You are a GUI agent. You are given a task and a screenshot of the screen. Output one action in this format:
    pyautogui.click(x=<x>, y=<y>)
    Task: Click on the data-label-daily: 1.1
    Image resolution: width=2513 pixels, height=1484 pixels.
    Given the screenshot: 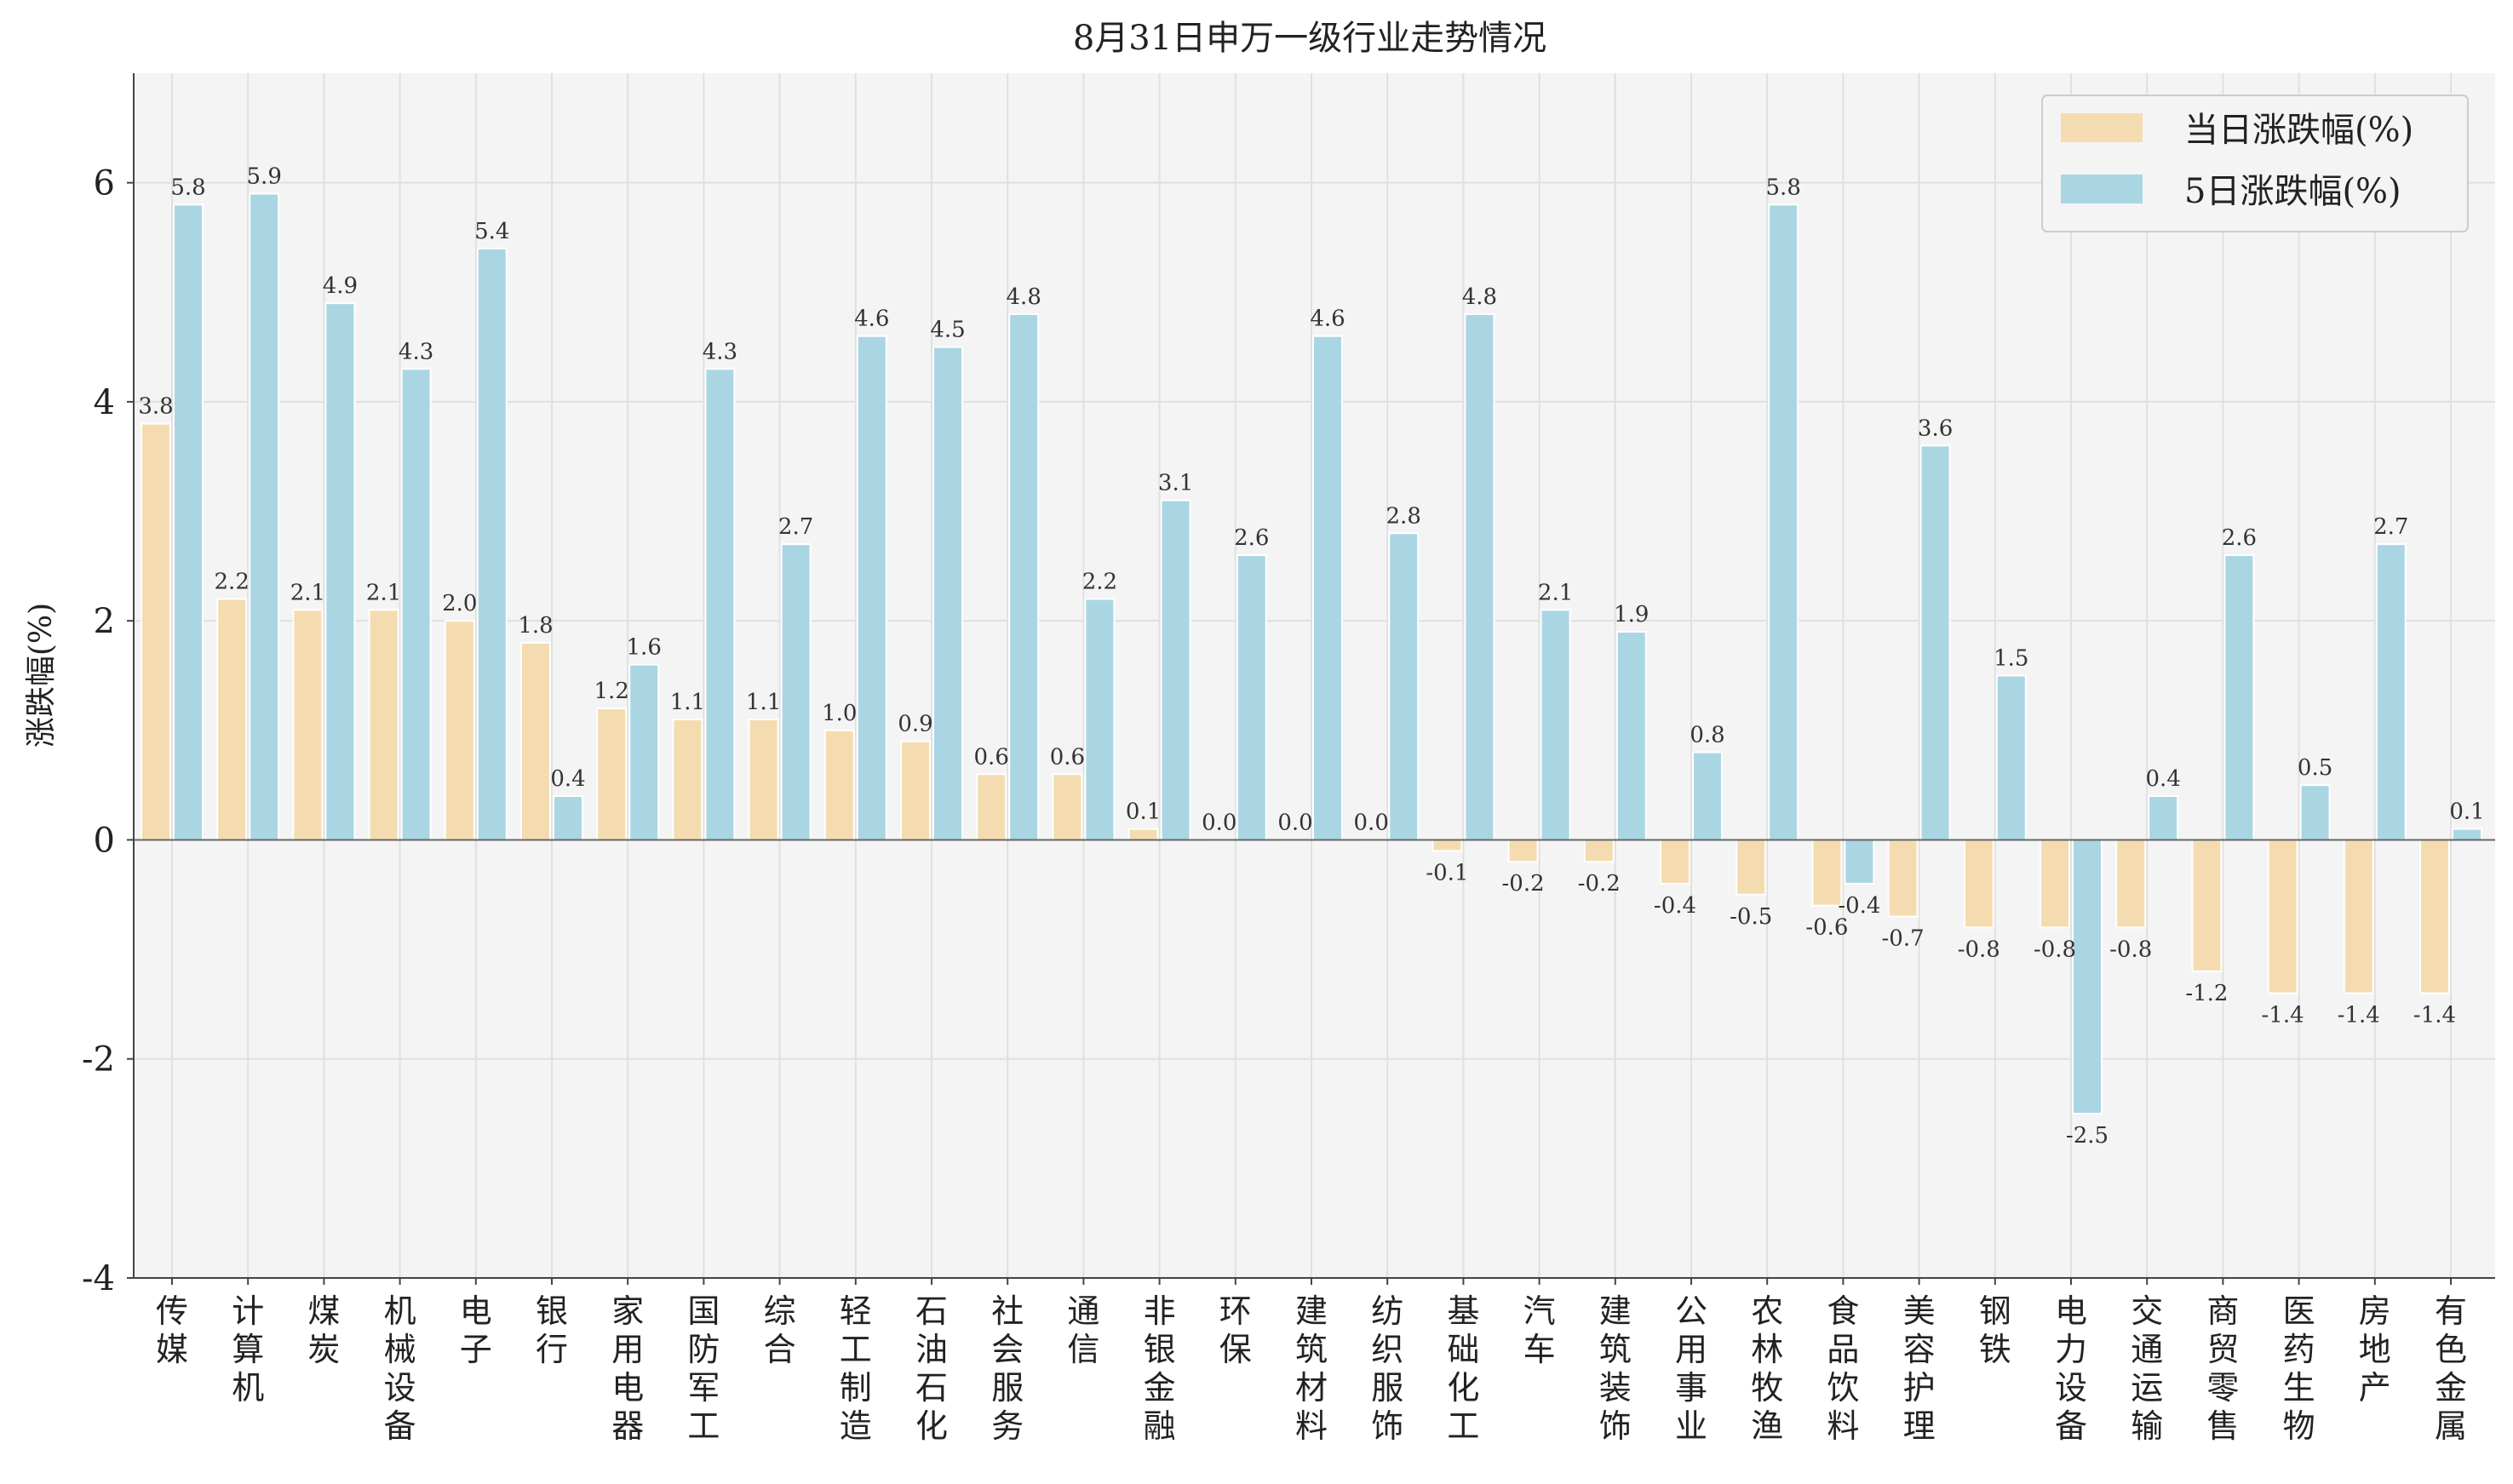 What is the action you would take?
    pyautogui.click(x=763, y=702)
    